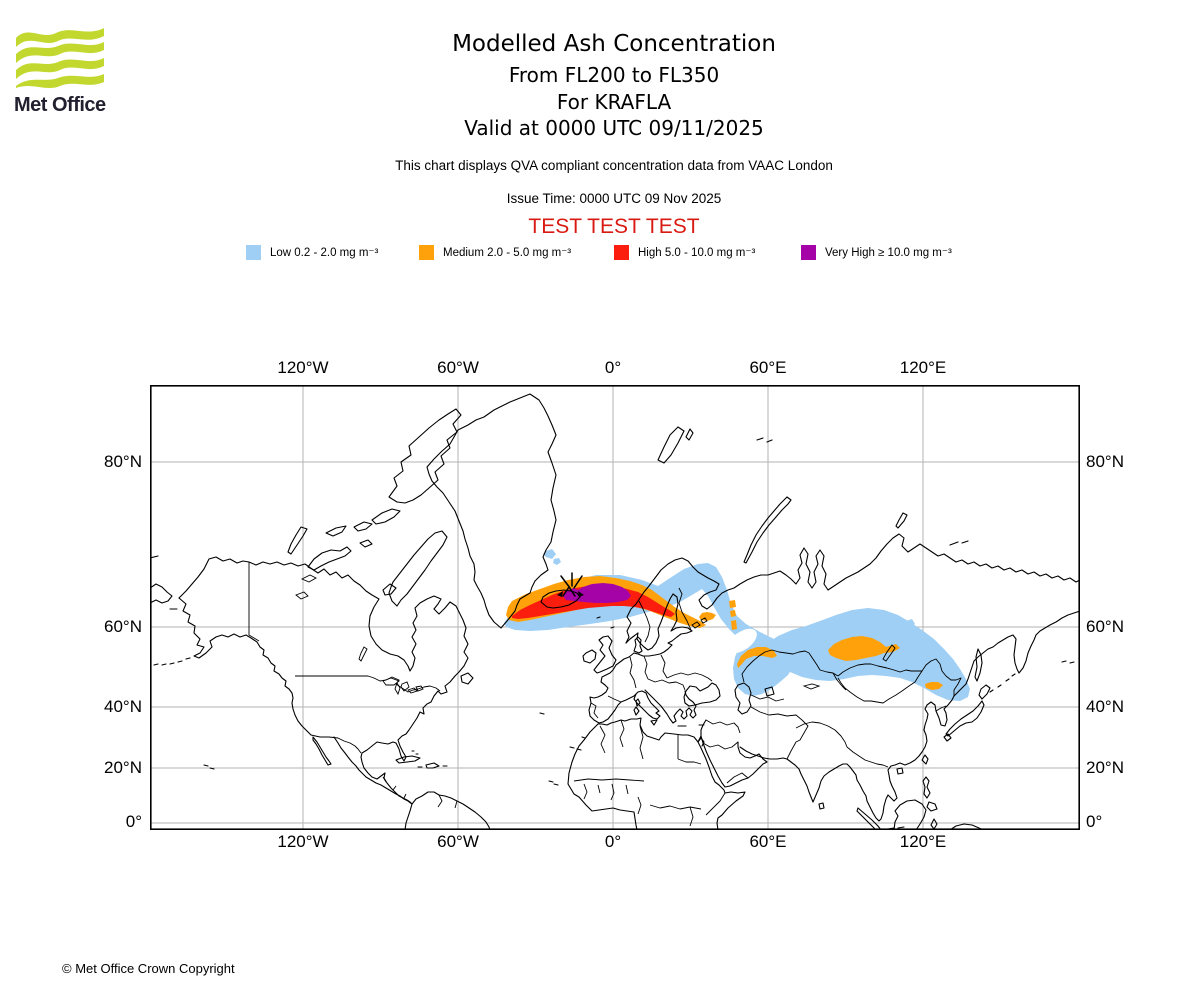 The image size is (1200, 1000). I want to click on lon-label-bottom-60w: 60°W, so click(458, 841).